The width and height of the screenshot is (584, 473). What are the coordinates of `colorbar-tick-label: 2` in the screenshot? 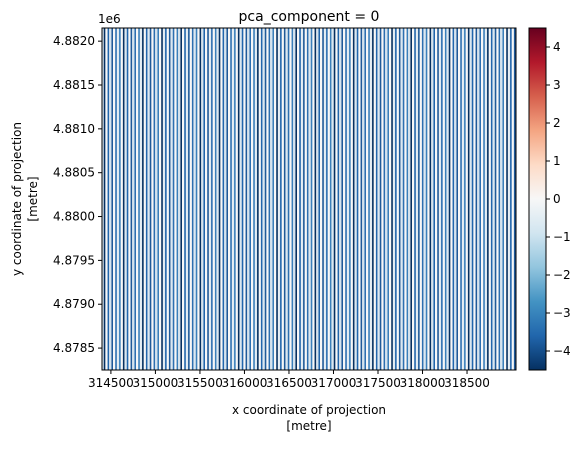 It's located at (557, 123).